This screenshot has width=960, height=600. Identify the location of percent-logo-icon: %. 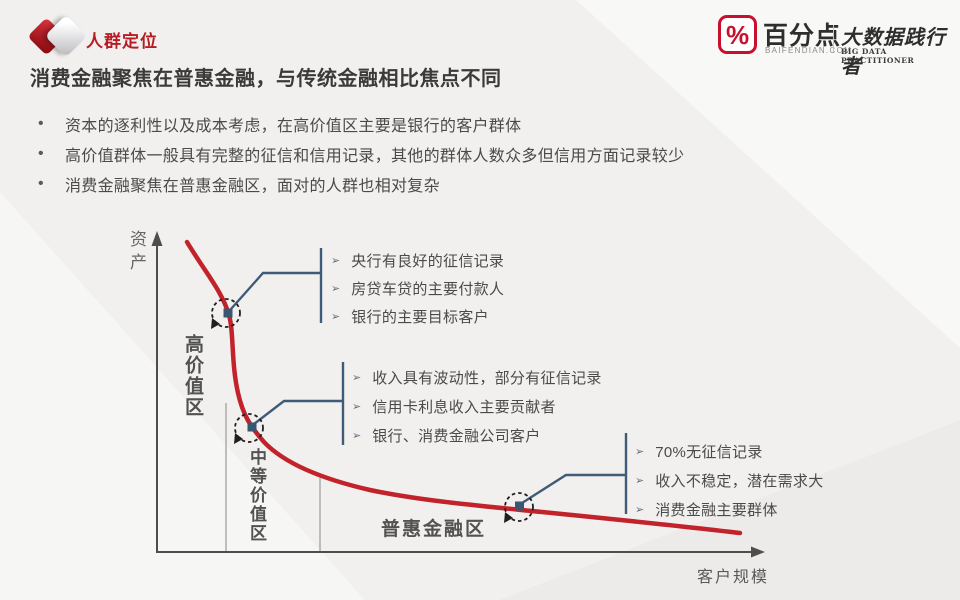
(737, 34).